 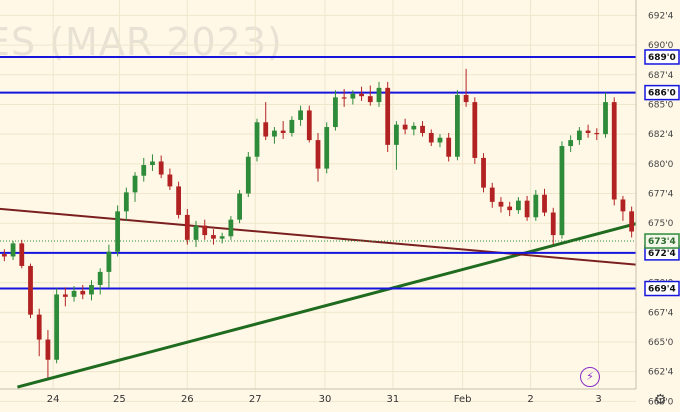 I want to click on lightning-icon: ⚡, so click(x=590, y=377).